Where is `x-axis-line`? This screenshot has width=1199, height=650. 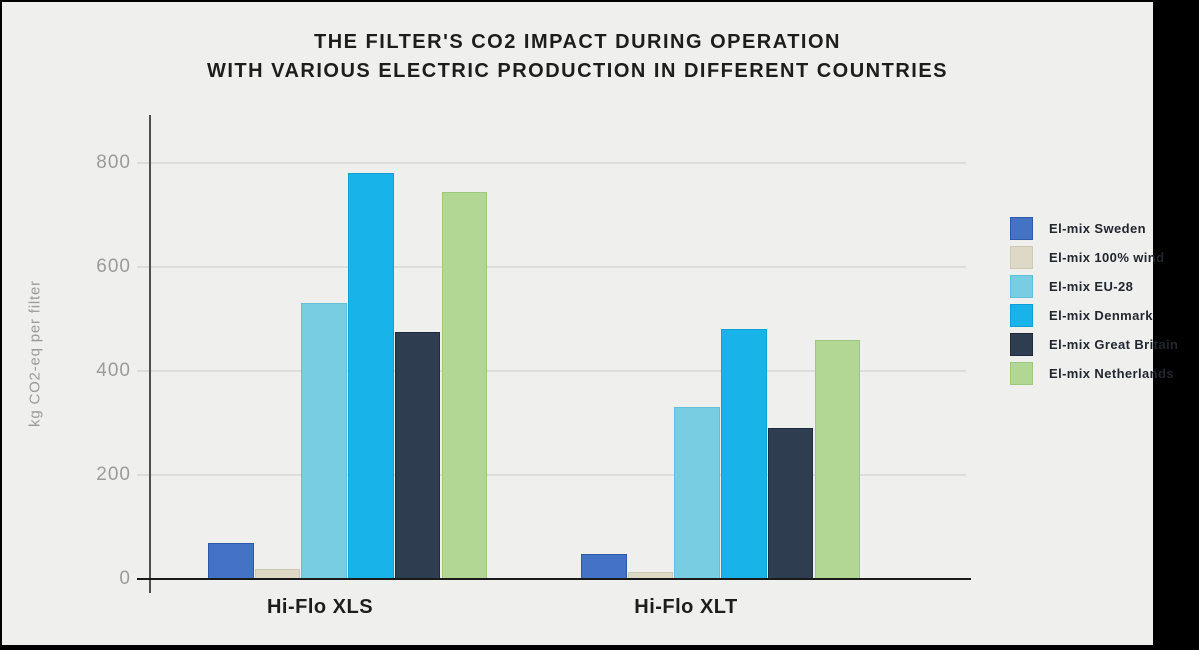
x-axis-line is located at coordinates (554, 579).